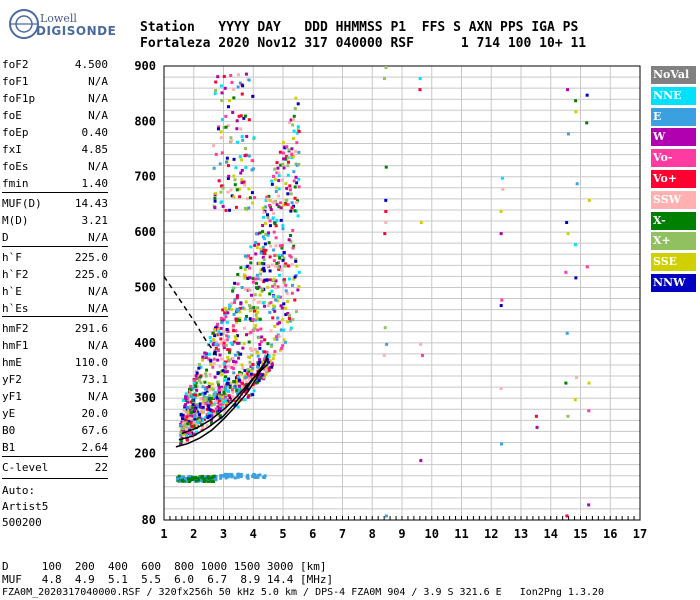 This screenshot has height=600, width=700. I want to click on param-value: 22, so click(101, 467).